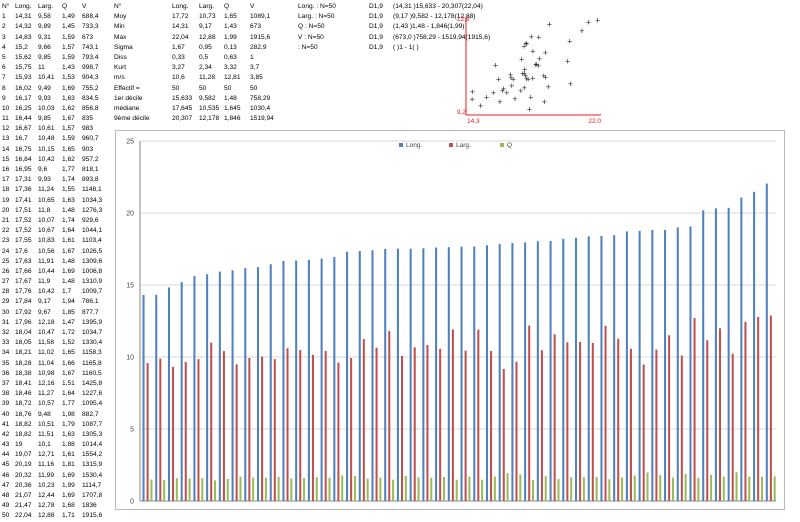 This screenshot has width=800, height=522. What do you see at coordinates (209, 119) in the screenshot?
I see `stats-table-cell: 12,178` at bounding box center [209, 119].